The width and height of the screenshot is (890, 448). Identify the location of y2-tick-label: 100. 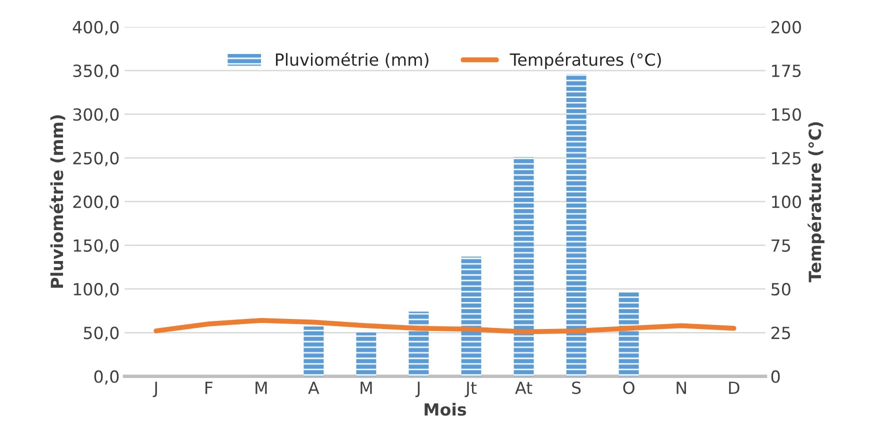
(786, 202).